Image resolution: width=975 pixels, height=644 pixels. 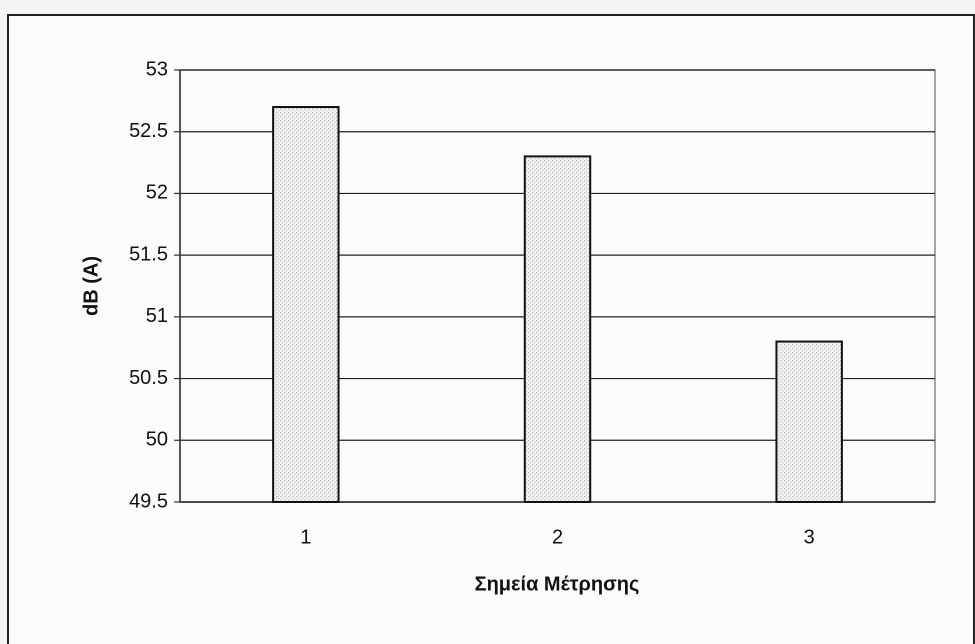 I want to click on x-axis-label: Σημεία Μέτρησης, so click(x=557, y=584).